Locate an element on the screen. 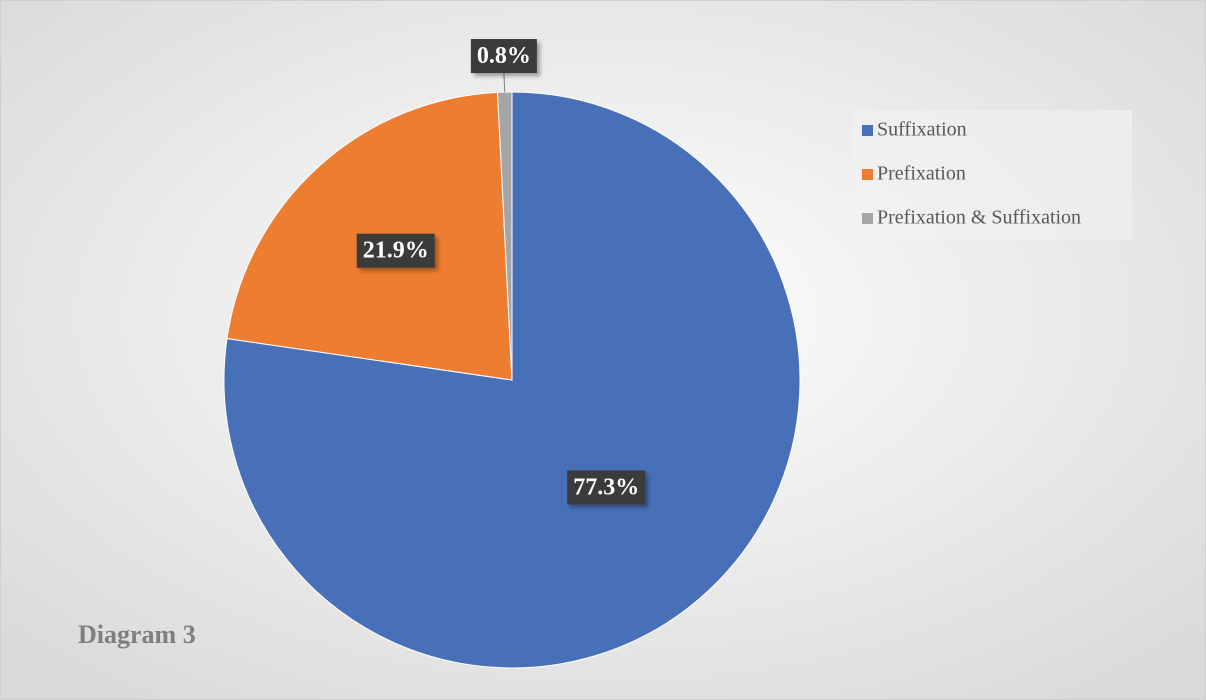 The image size is (1206, 700). leader-line is located at coordinates (504, 83).